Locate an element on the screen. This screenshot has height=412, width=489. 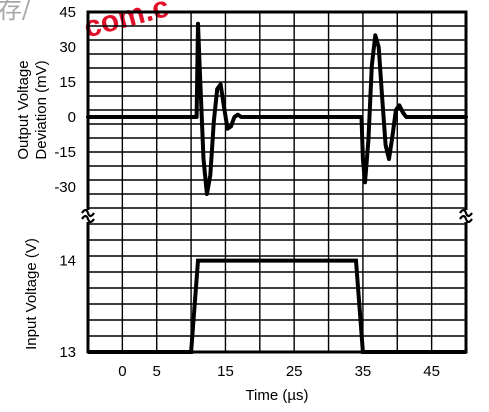
axis-break-marks is located at coordinates (277, 216).